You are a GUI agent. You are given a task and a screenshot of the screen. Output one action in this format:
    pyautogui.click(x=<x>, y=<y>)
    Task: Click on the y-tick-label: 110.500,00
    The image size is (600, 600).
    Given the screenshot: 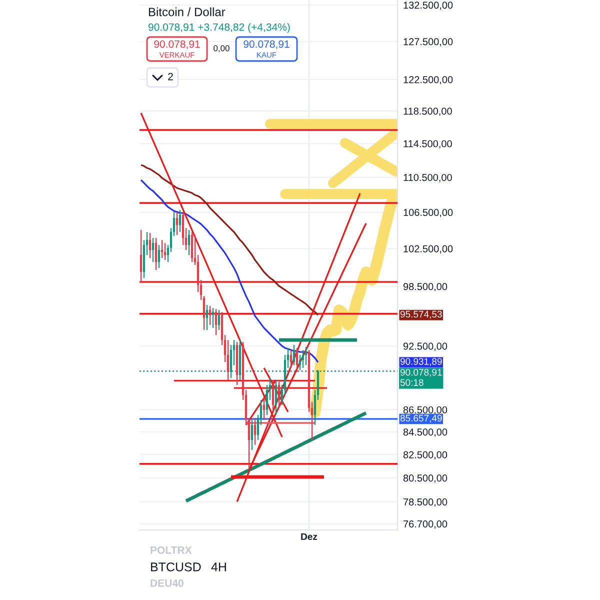 What is the action you would take?
    pyautogui.click(x=428, y=178)
    